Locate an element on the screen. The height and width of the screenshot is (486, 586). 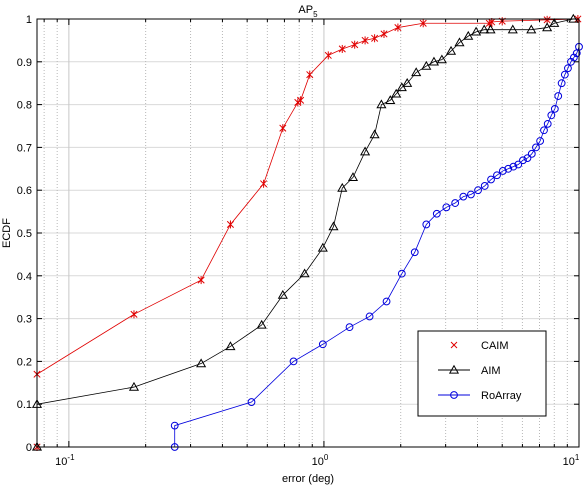
legend-label: RoArray is located at coordinates (501, 396).